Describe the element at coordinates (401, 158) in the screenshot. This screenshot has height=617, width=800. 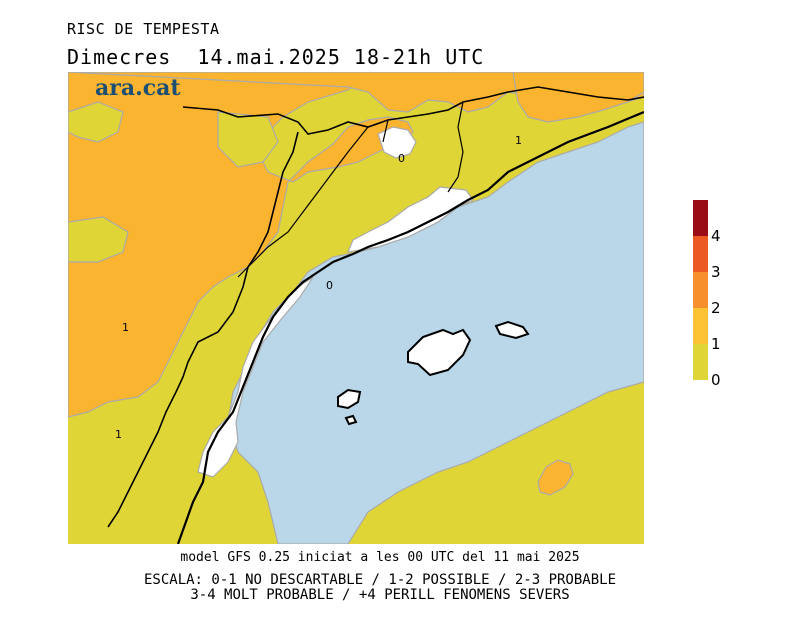
I see `contour-label-0-north: 0` at that location.